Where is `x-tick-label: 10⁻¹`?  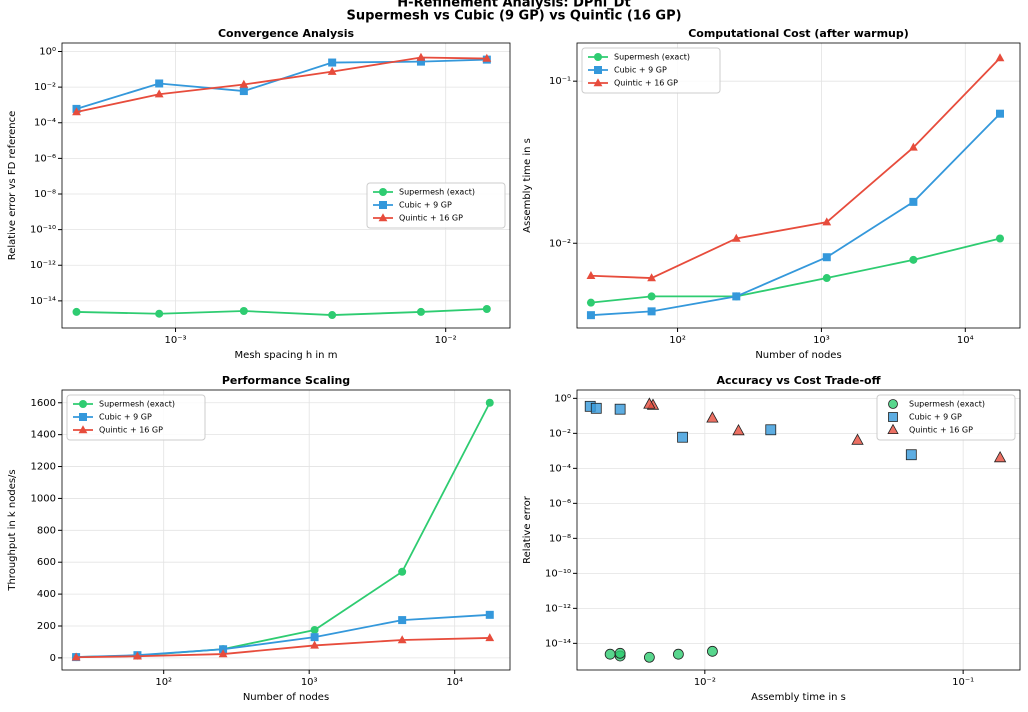
x-tick-label: 10⁻¹ is located at coordinates (963, 682).